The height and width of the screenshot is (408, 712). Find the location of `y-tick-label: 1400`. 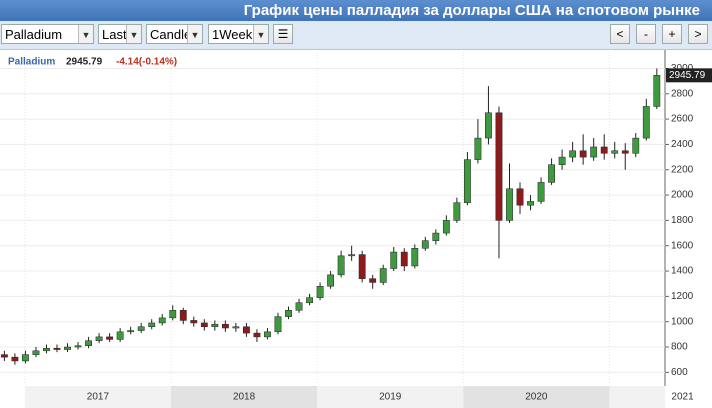

y-tick-label: 1400 is located at coordinates (682, 271).